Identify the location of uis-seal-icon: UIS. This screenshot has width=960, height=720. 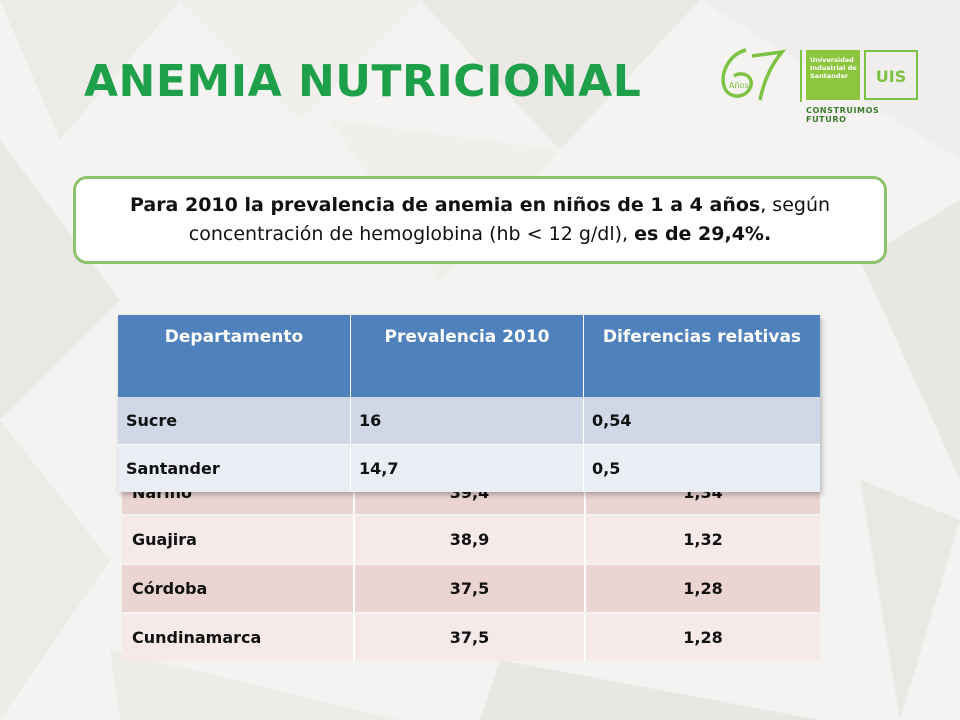
(891, 76).